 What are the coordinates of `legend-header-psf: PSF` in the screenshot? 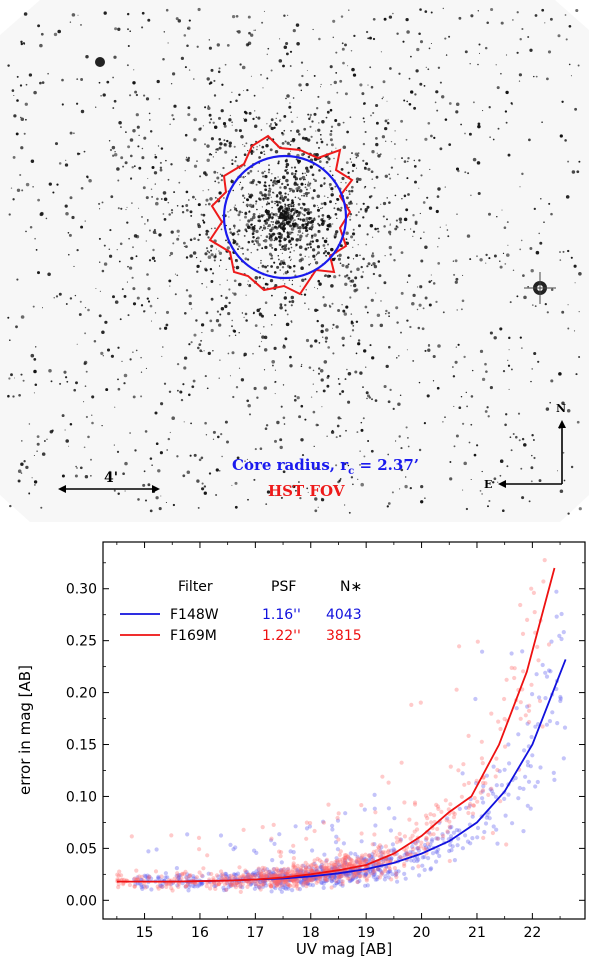 It's located at (283, 587).